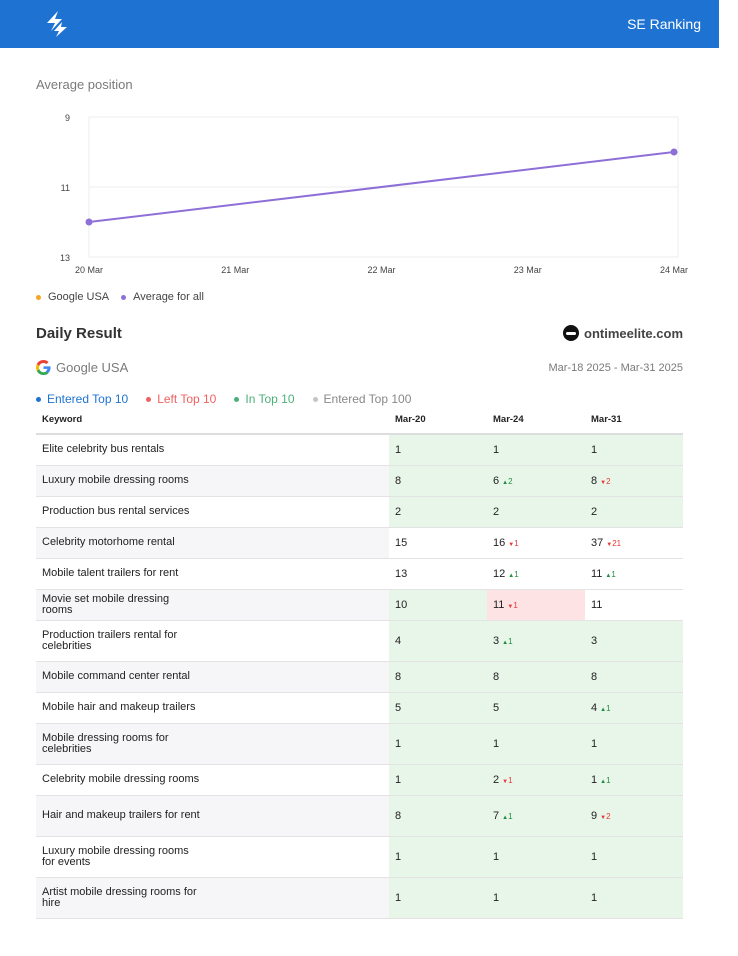  Describe the element at coordinates (168, 297) in the screenshot. I see `legend-label: Average for all` at that location.